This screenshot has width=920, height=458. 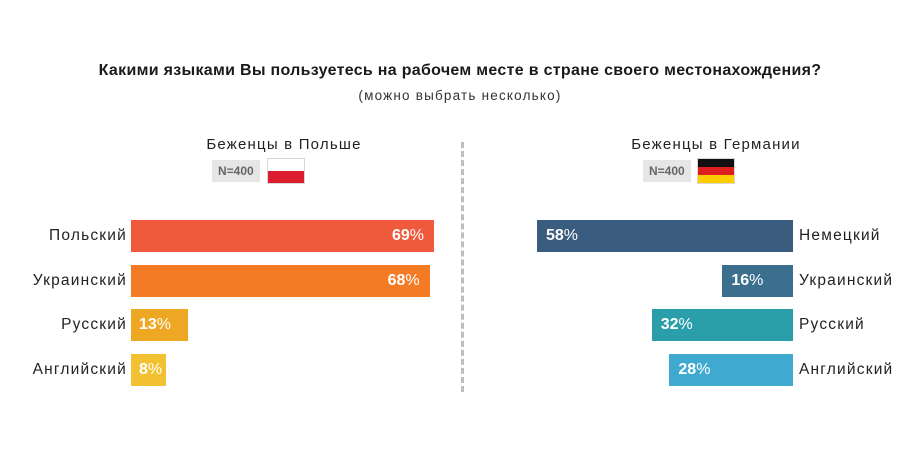 I want to click on bar-value-label: 69%, so click(x=407, y=235).